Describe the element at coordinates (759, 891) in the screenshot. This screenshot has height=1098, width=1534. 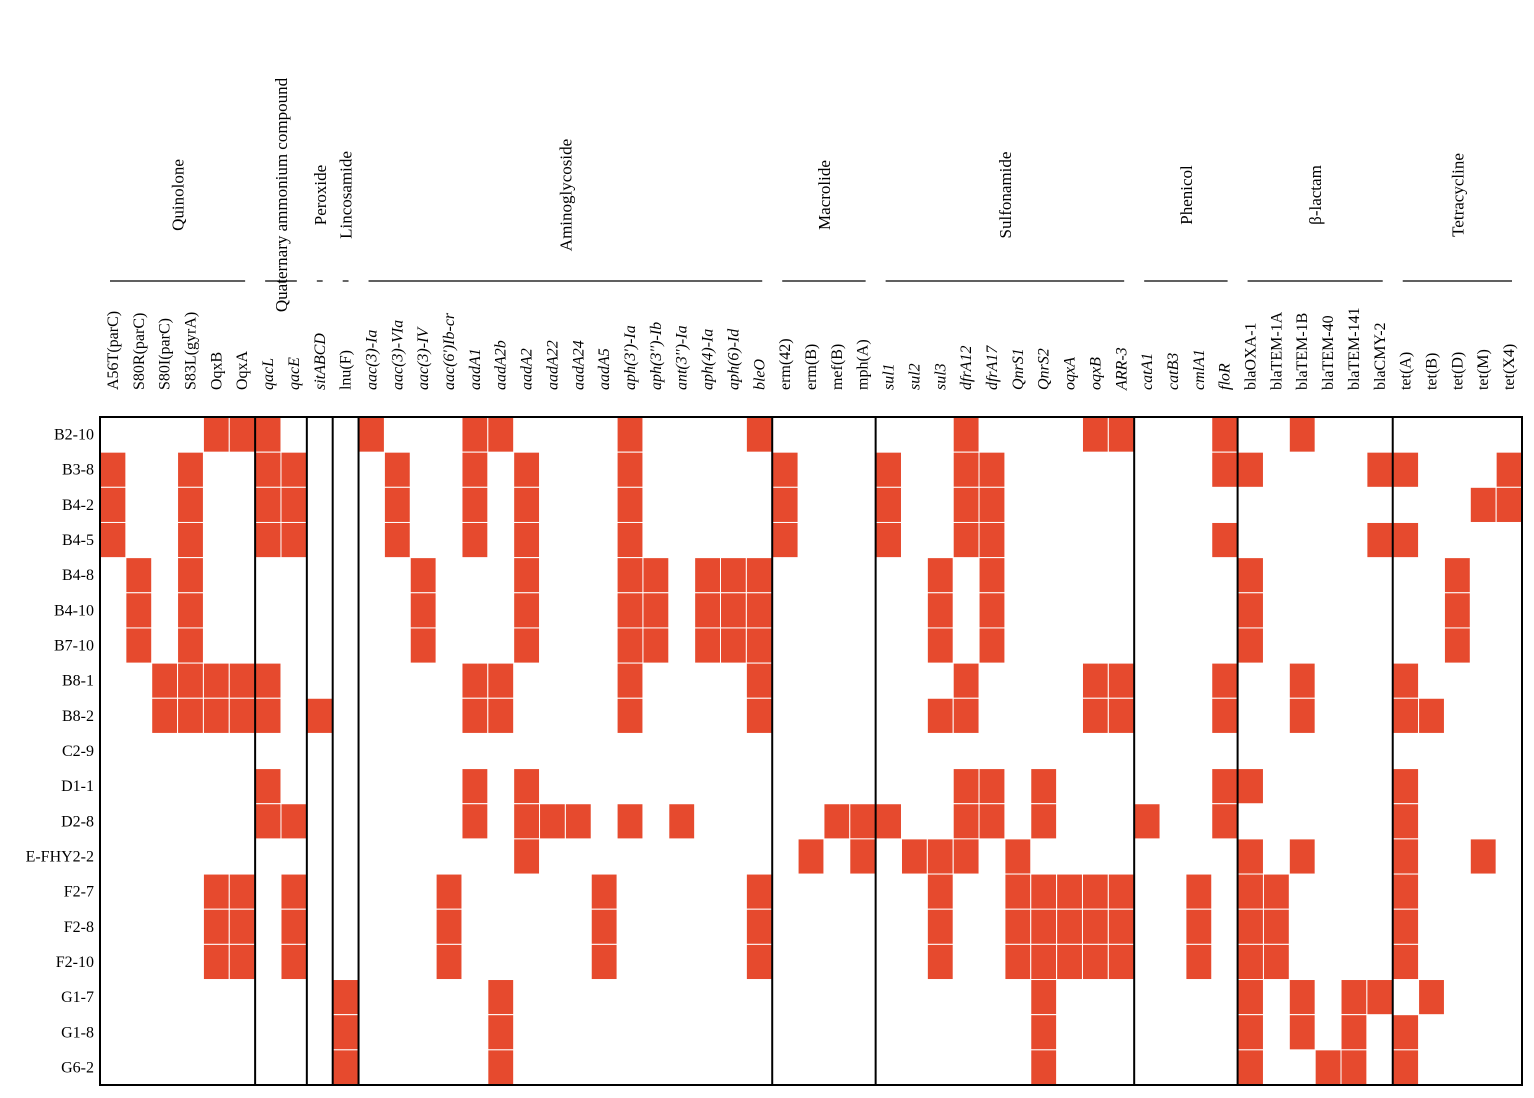
I see `cell-f2-7-bleo` at that location.